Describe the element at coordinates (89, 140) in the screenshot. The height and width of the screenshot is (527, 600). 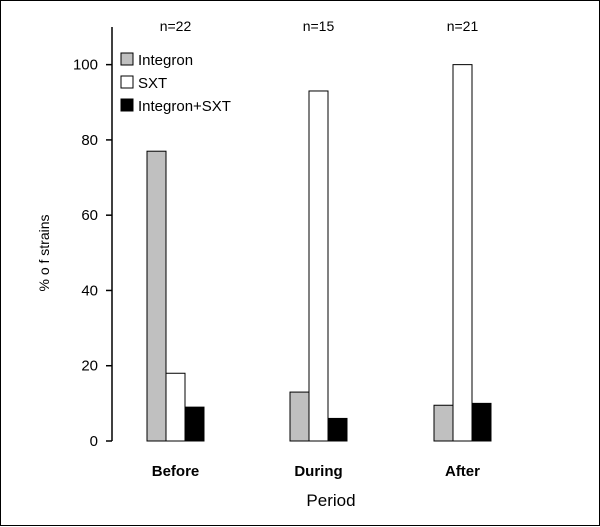
I see `y-tick-label-80: 80` at that location.